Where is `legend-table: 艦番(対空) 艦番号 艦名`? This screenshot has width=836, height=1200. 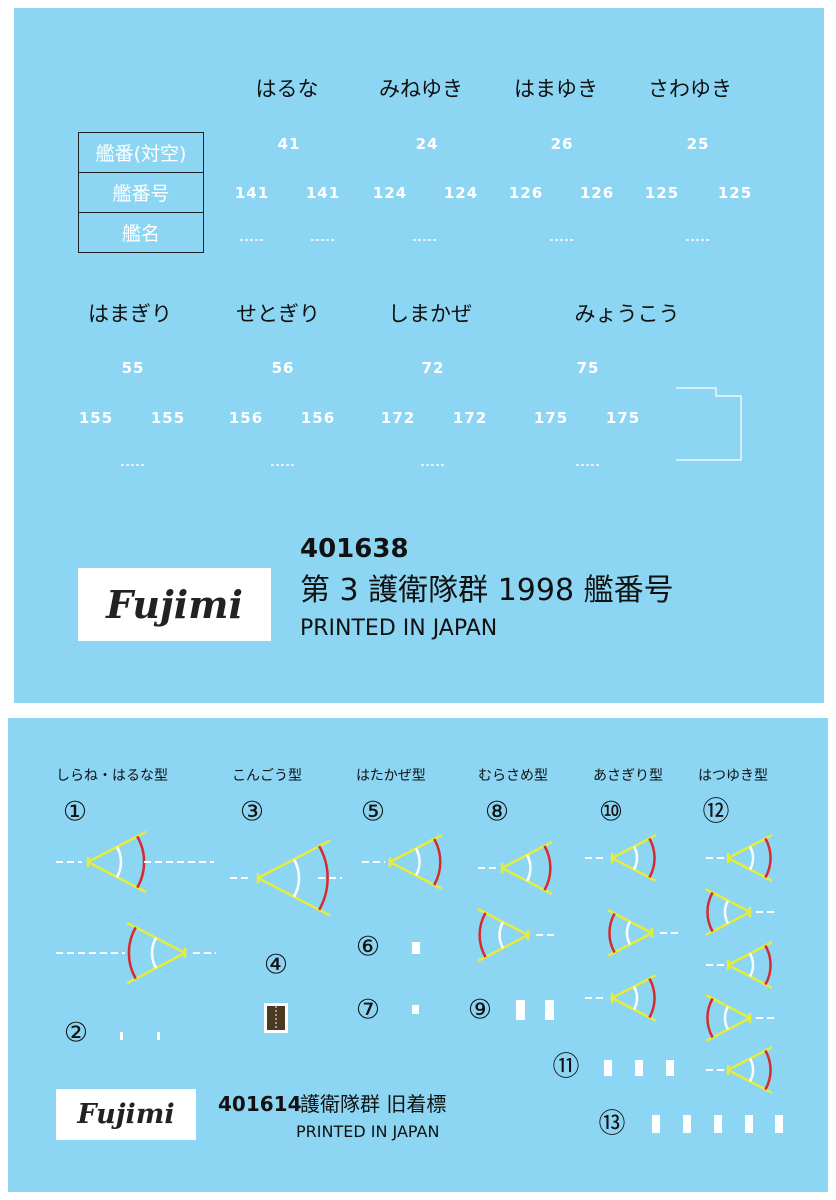
legend-table: 艦番(対空) 艦番号 艦名 is located at coordinates (141, 192).